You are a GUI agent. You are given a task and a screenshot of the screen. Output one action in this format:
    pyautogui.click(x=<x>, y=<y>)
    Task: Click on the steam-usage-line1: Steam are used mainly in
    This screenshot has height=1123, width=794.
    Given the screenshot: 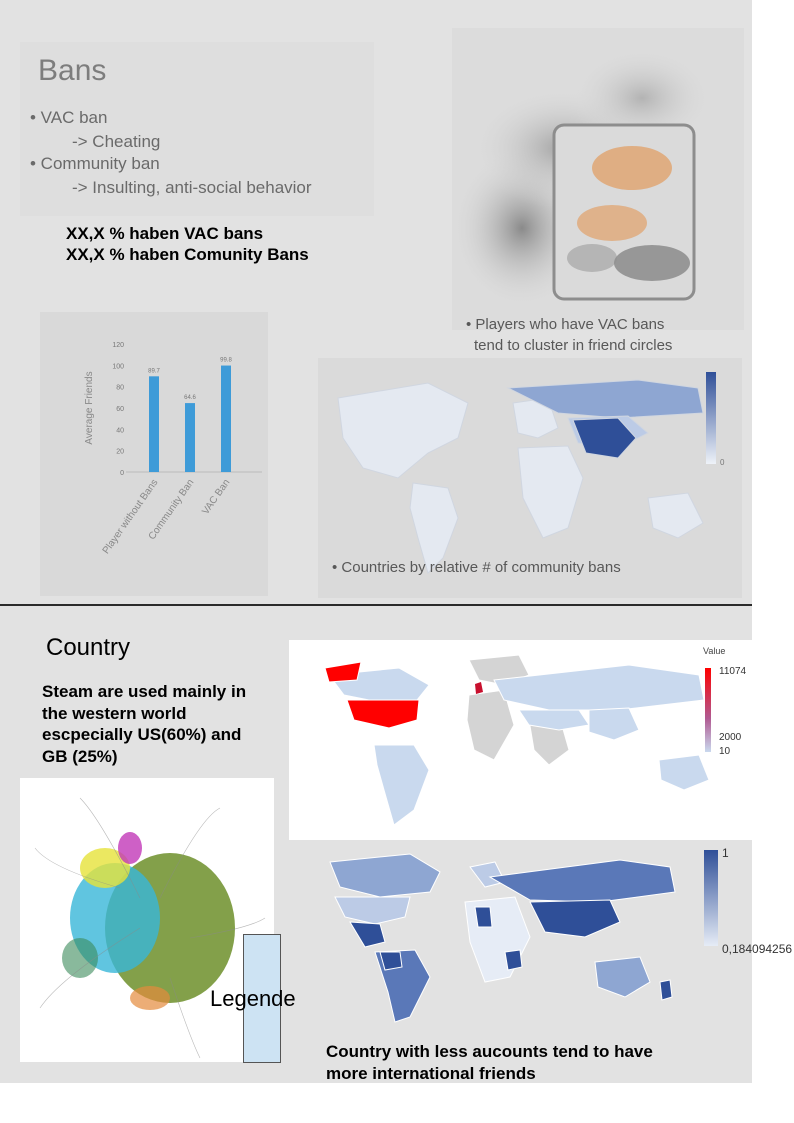 What is the action you would take?
    pyautogui.click(x=144, y=691)
    